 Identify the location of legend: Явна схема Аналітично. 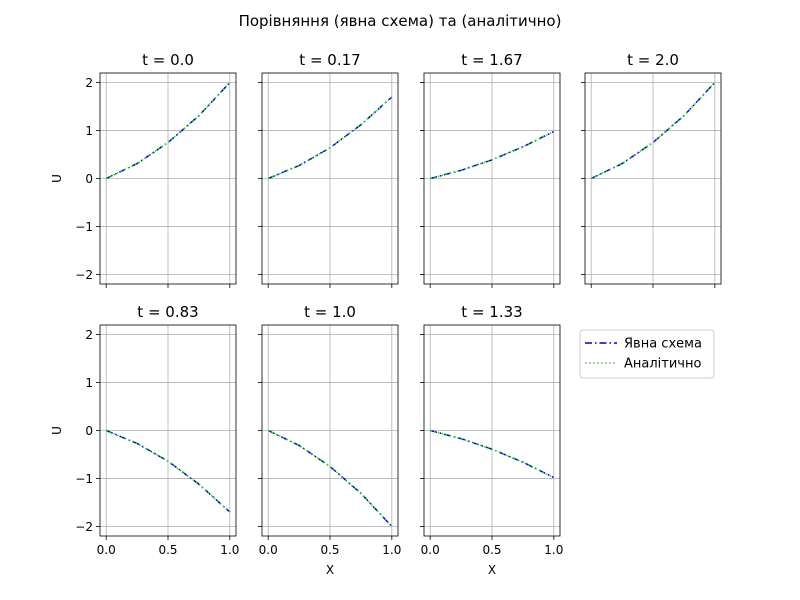
(647, 354).